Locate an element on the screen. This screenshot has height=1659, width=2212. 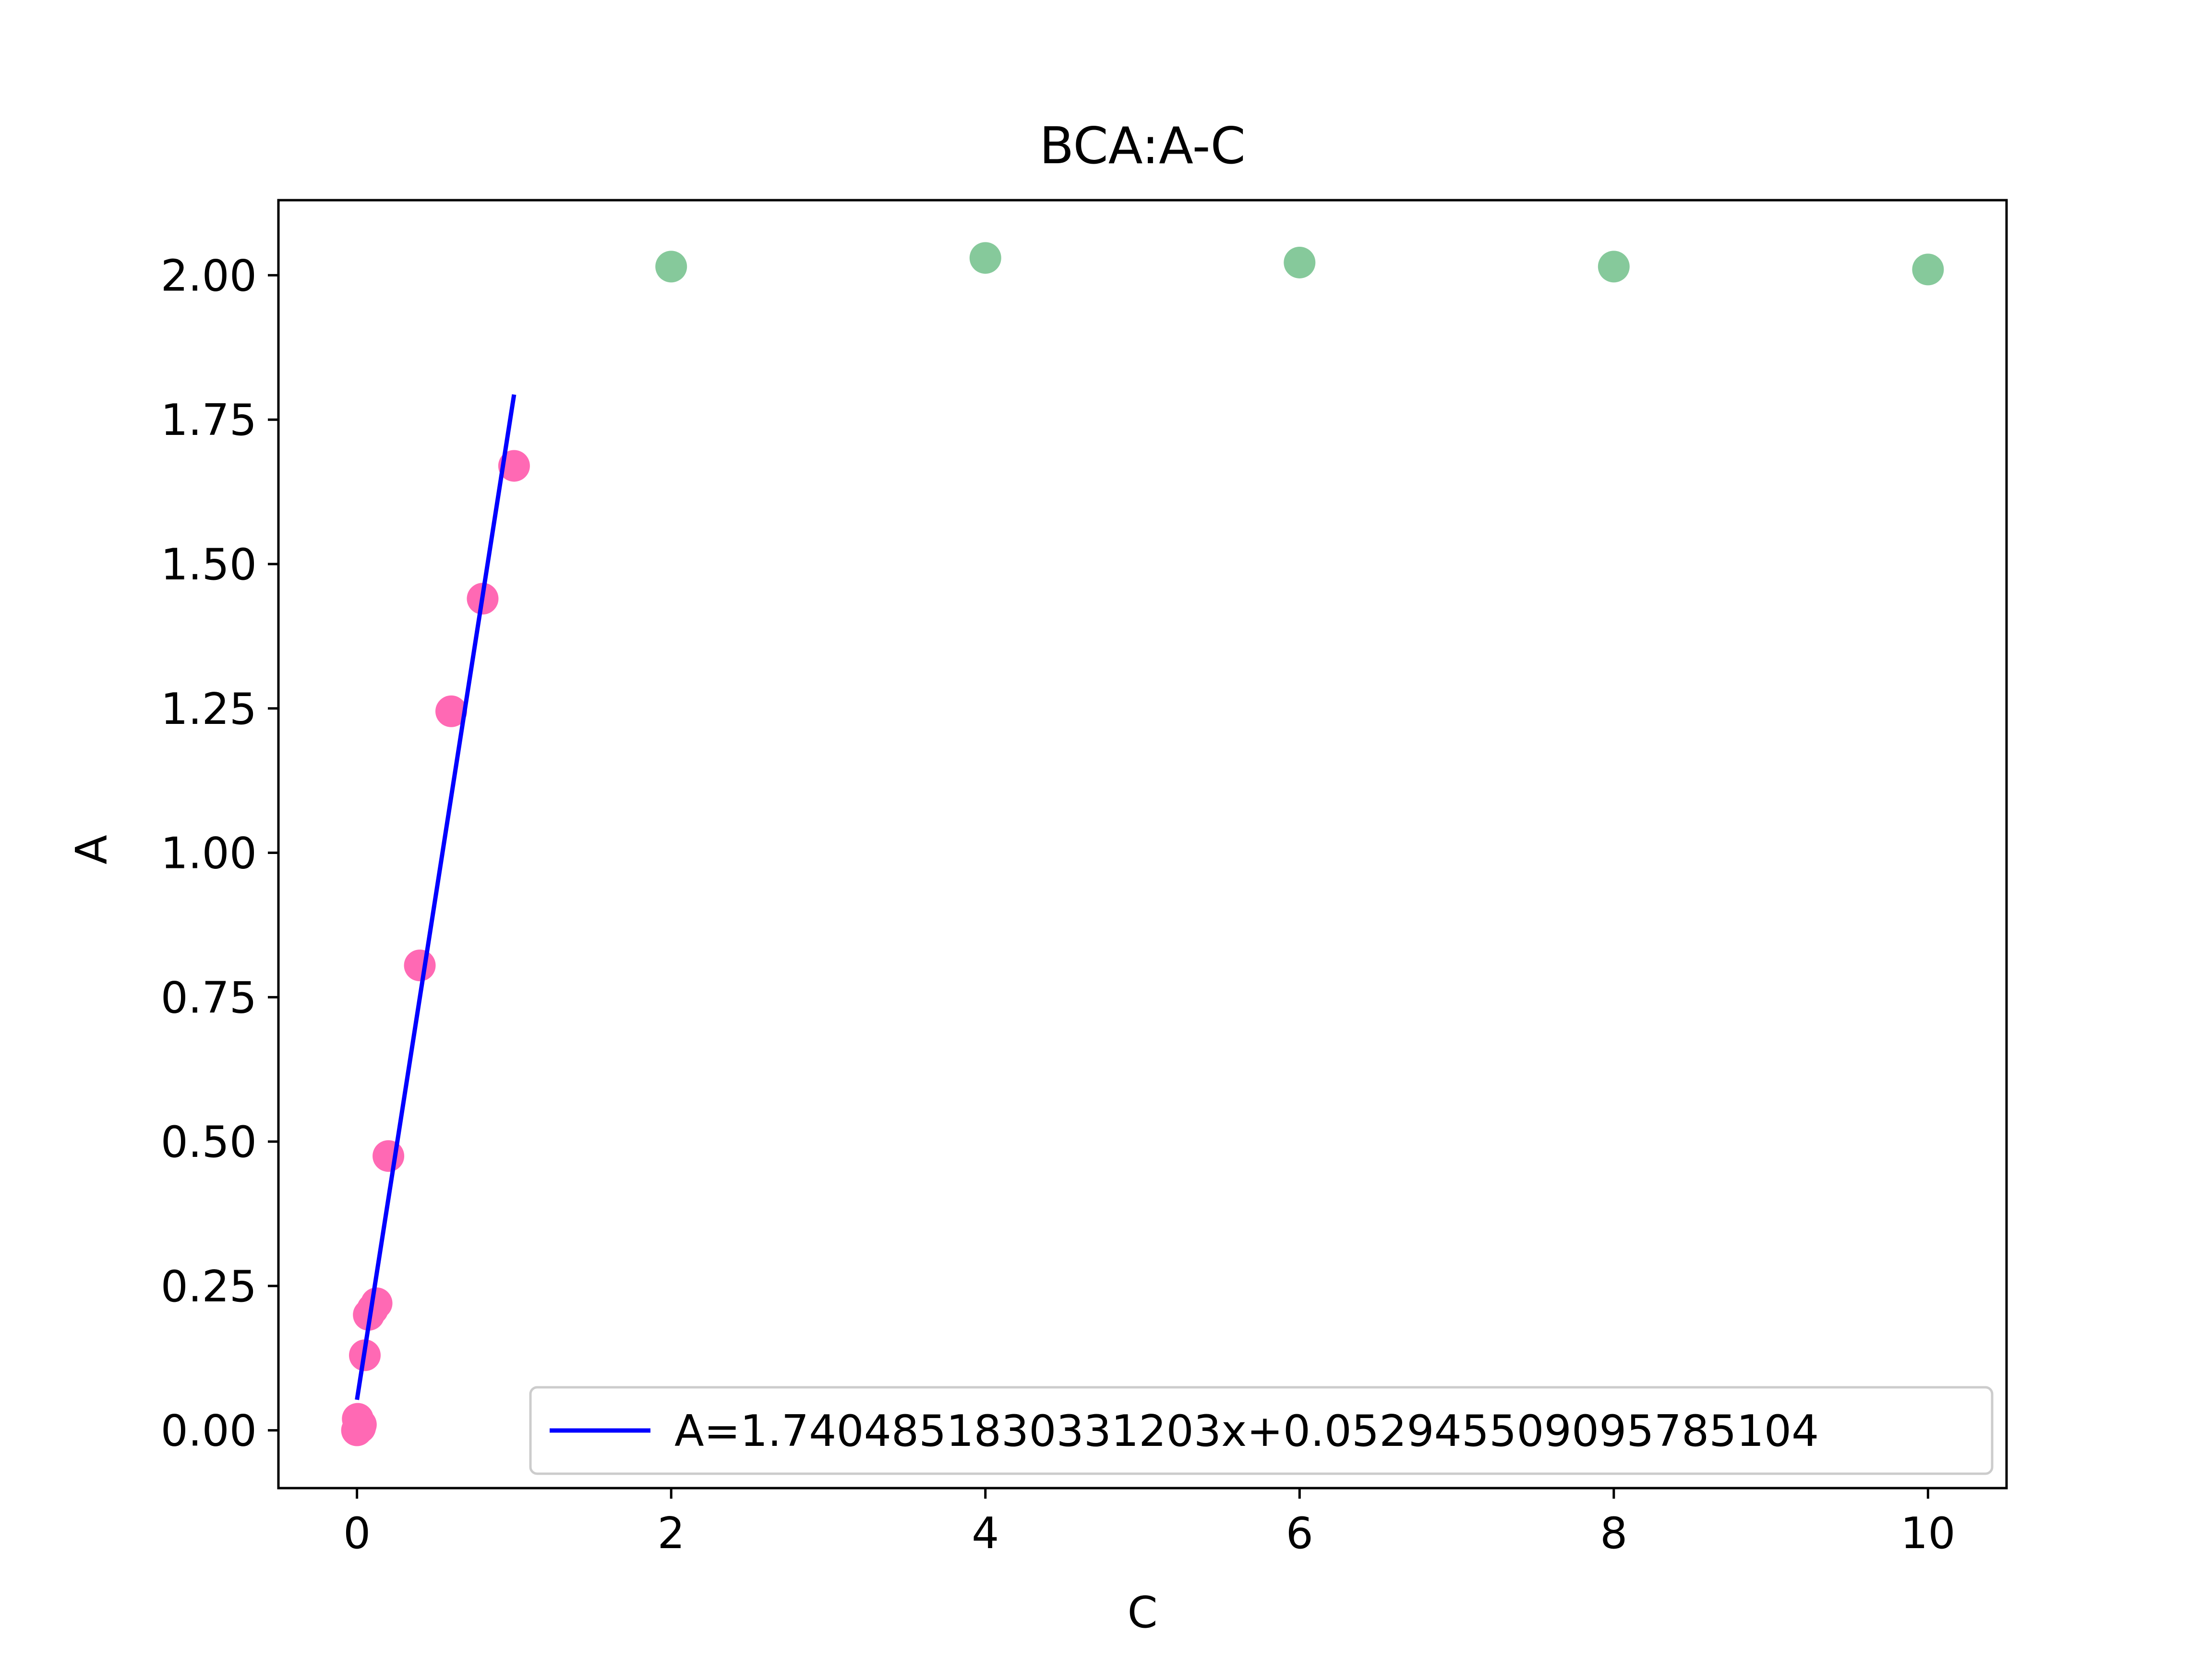
legend-box is located at coordinates (1261, 1430).